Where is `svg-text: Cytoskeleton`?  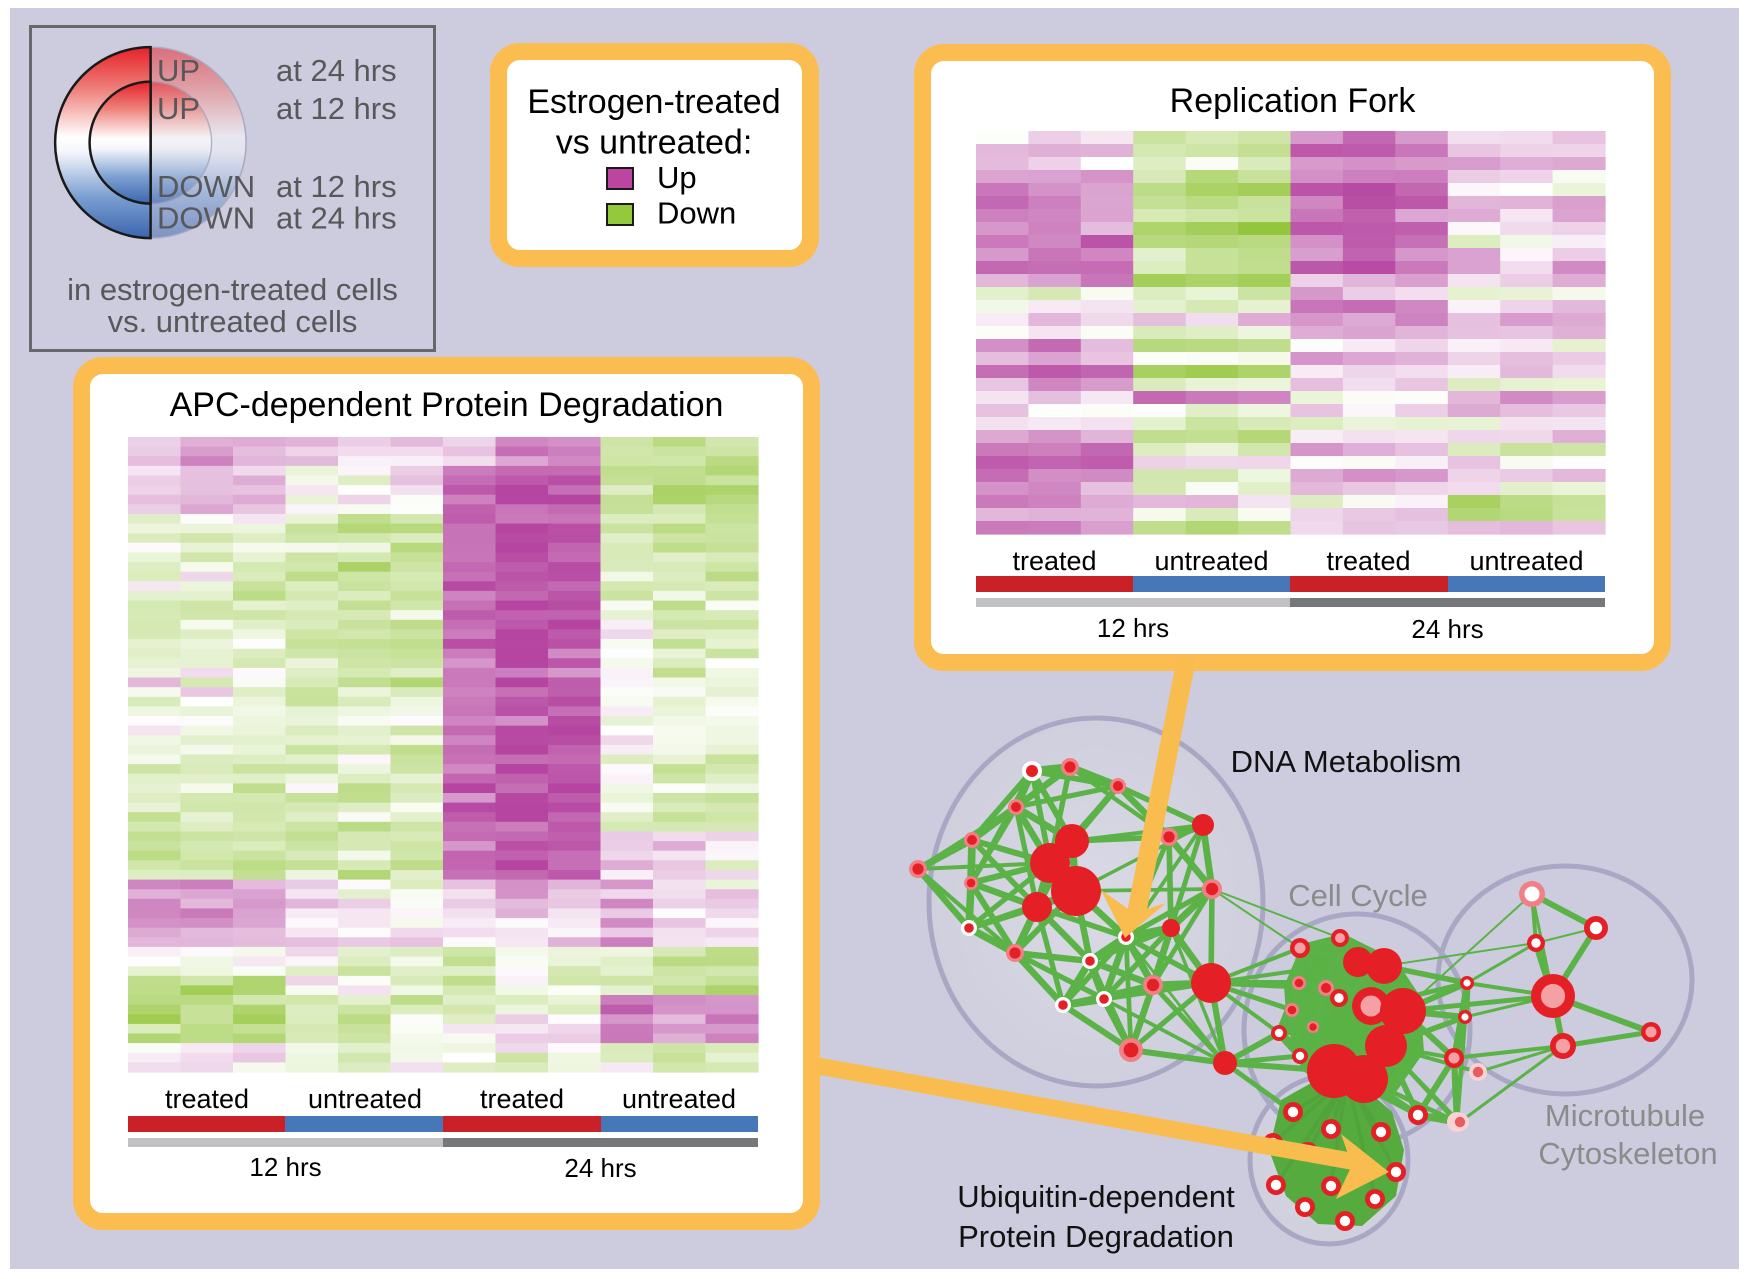 svg-text: Cytoskeleton is located at coordinates (1627, 1153).